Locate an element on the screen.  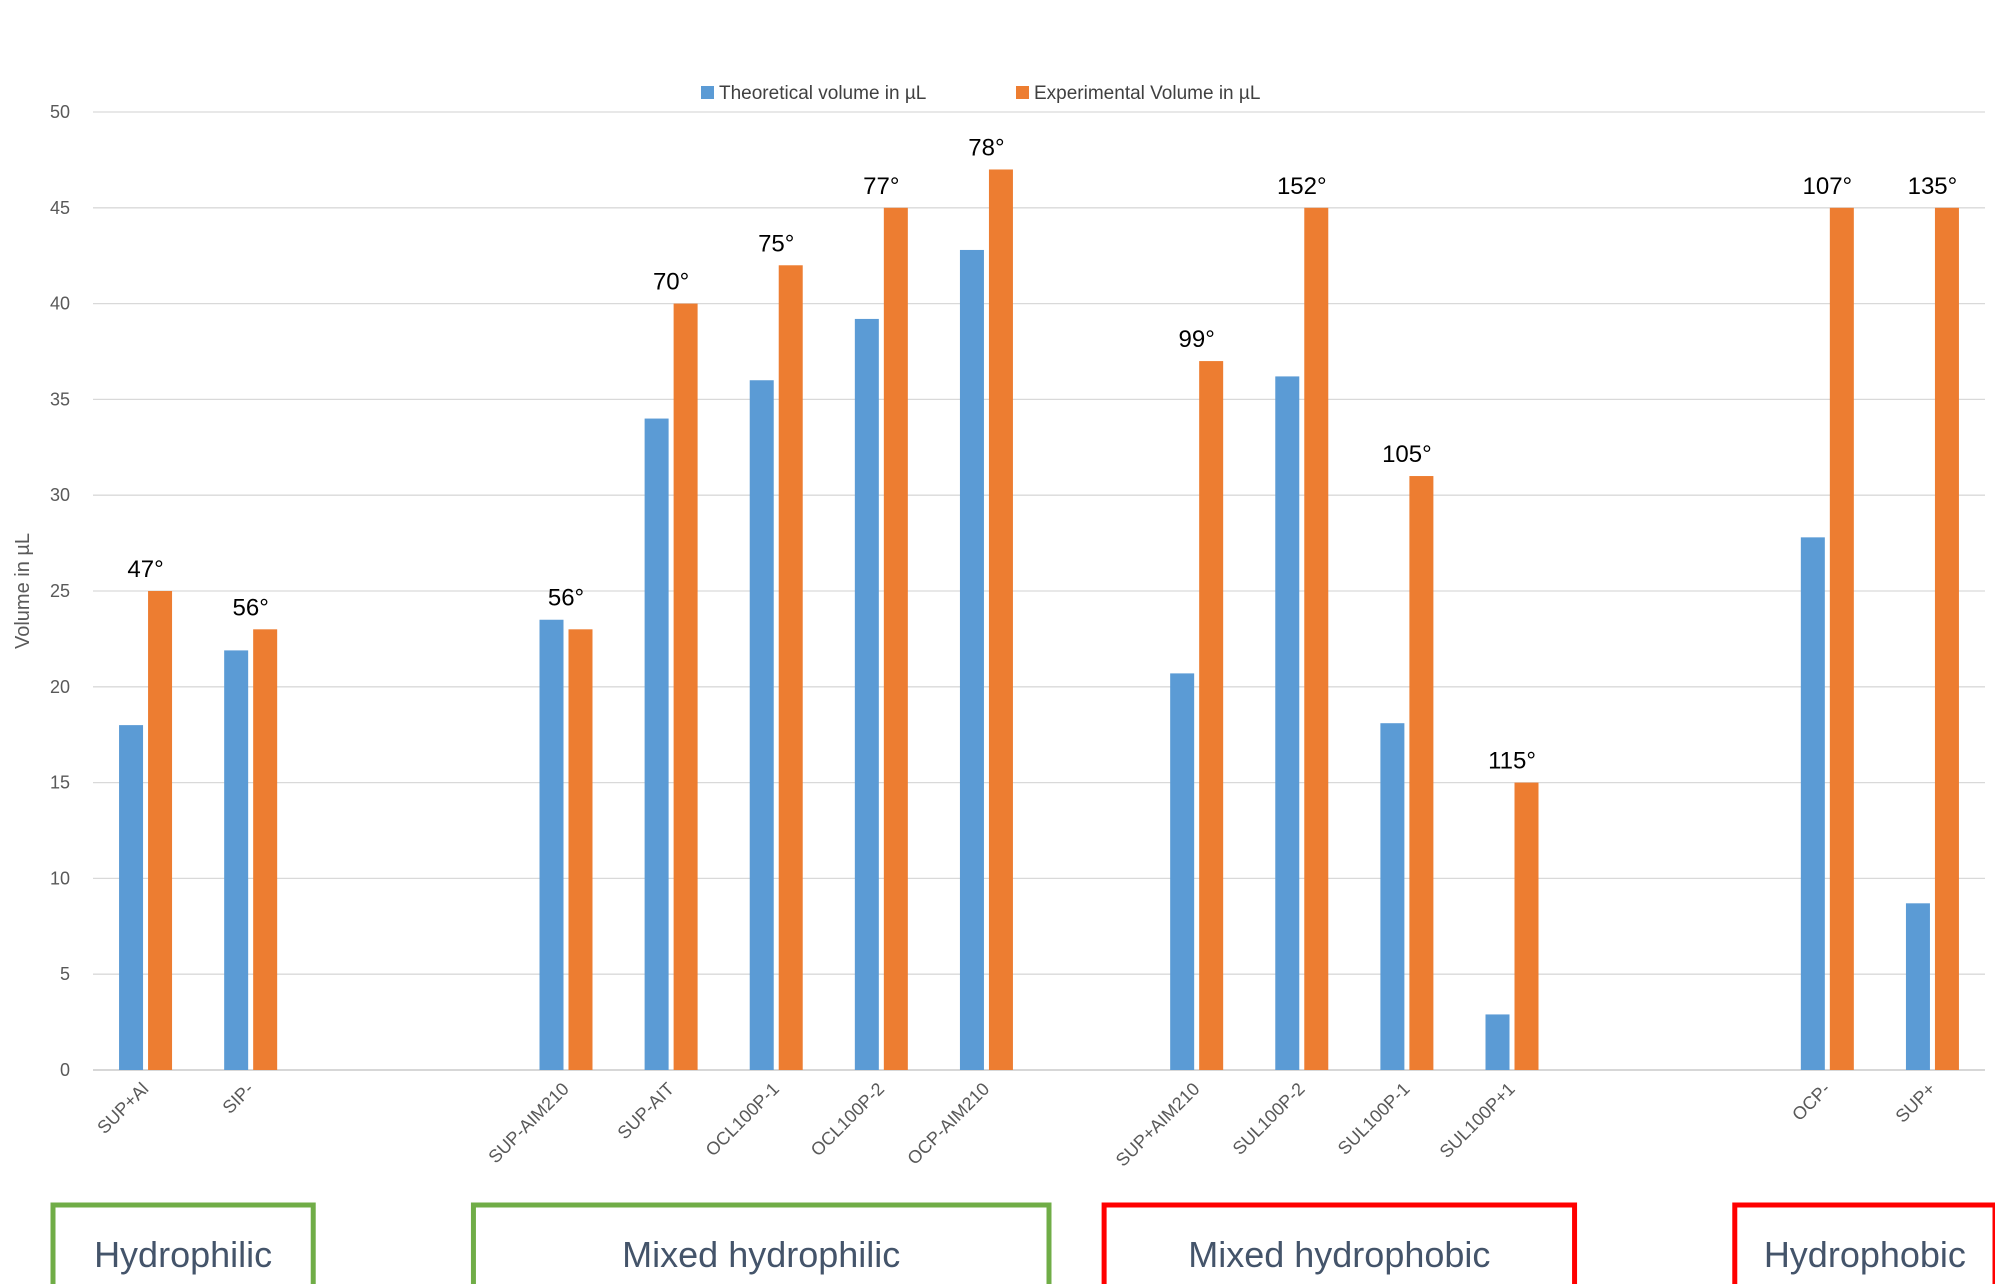
contact-angle-label: 99° is located at coordinates (1197, 339).